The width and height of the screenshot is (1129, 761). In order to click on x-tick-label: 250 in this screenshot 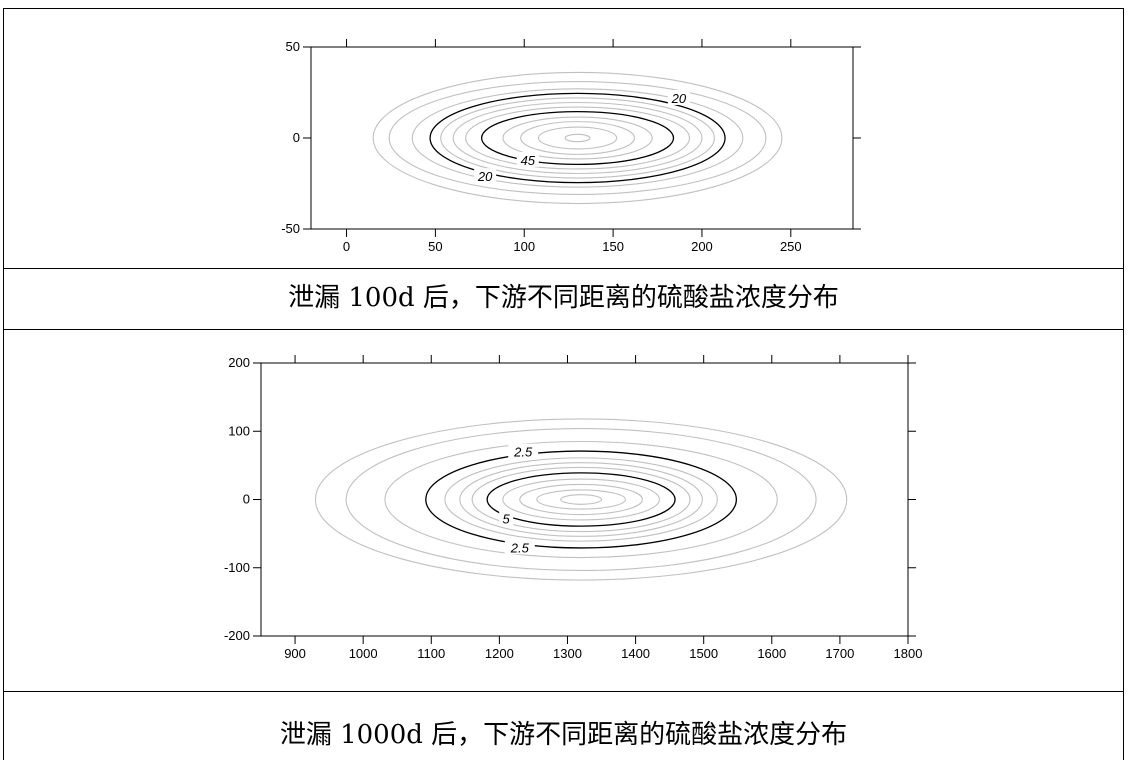, I will do `click(791, 246)`.